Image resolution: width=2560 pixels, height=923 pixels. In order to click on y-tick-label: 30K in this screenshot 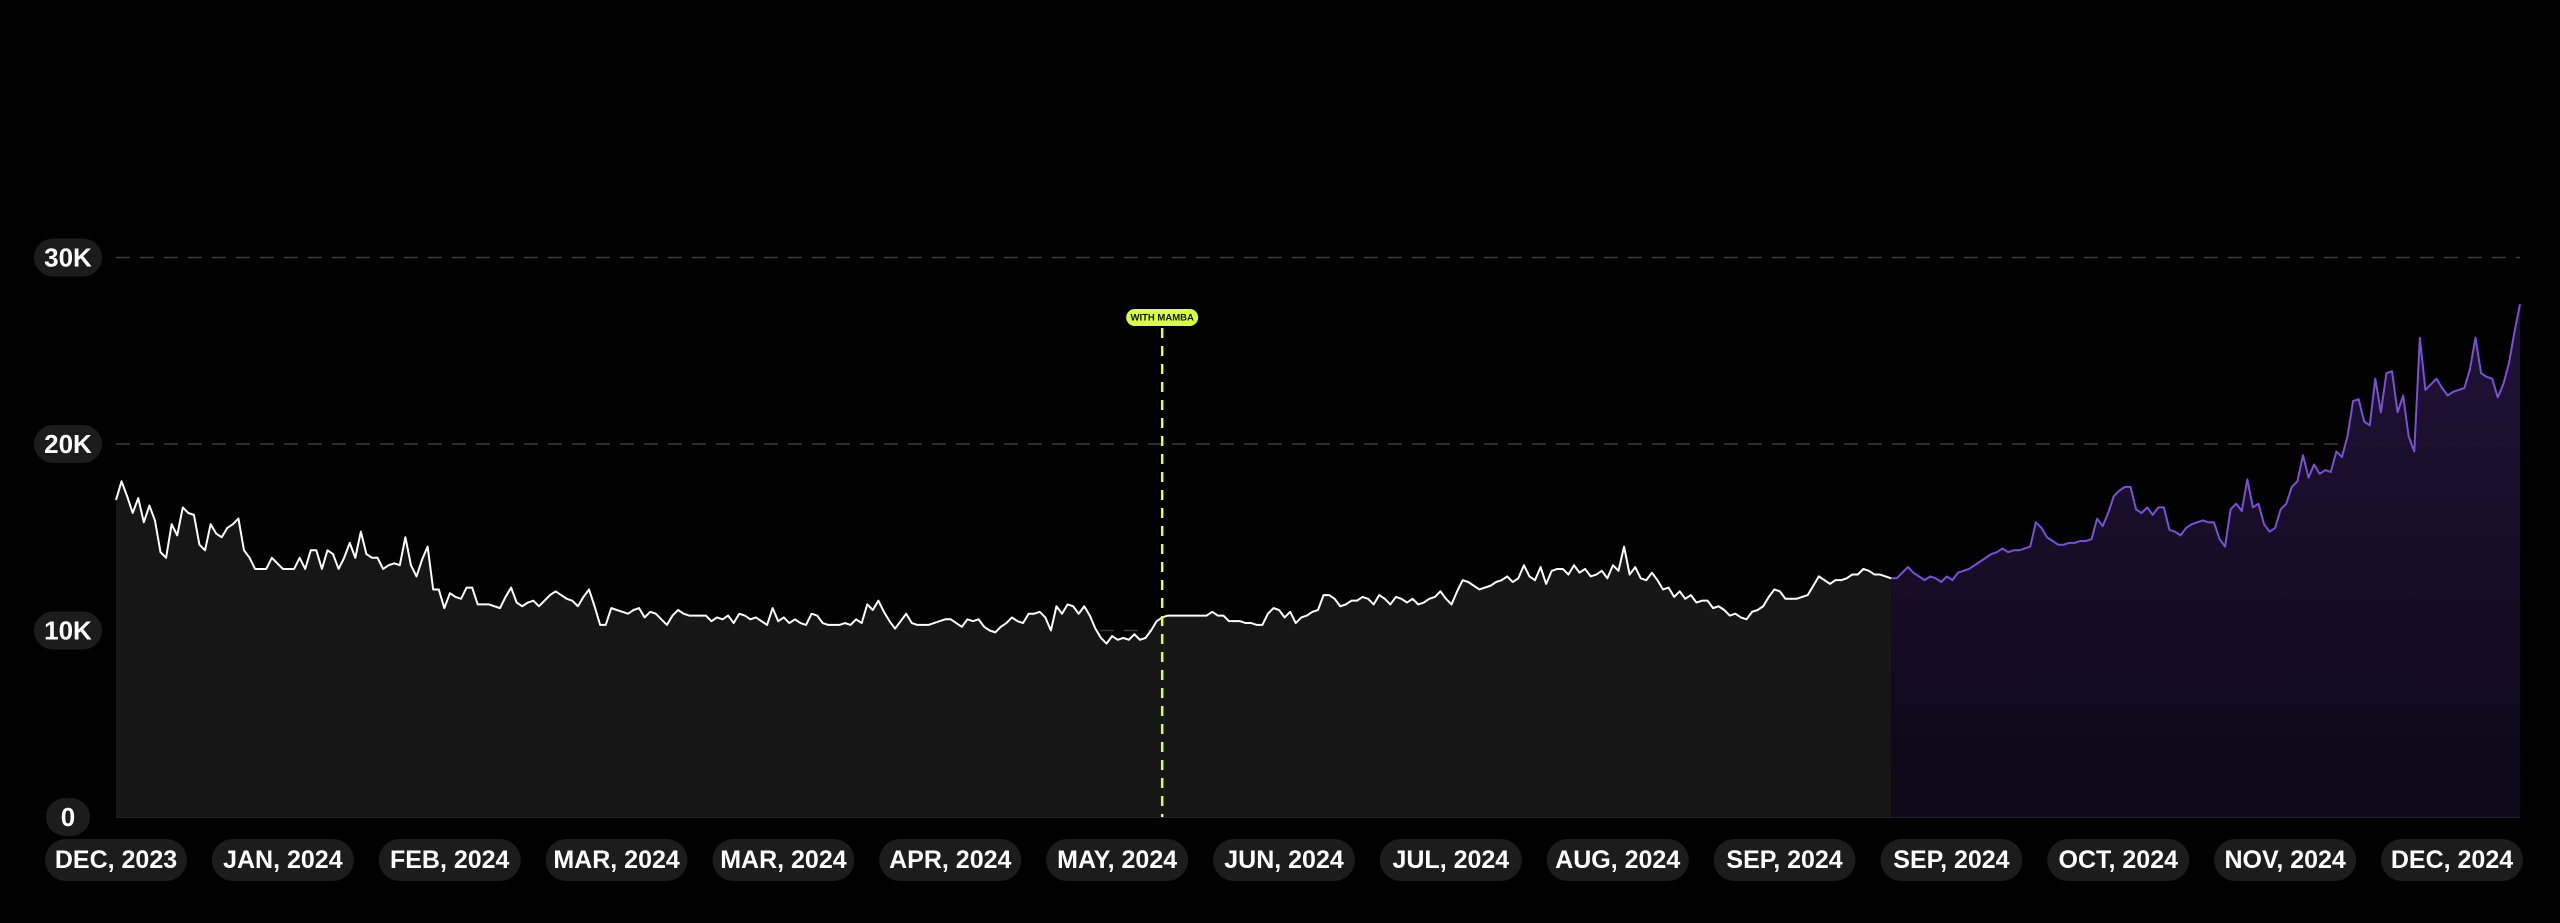, I will do `click(68, 258)`.